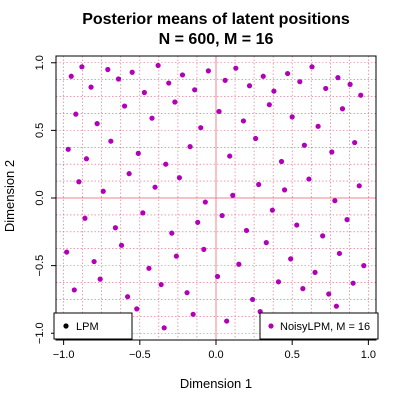  Describe the element at coordinates (216, 39) in the screenshot. I see `chart-title-line2: N = 600, M = 16` at that location.